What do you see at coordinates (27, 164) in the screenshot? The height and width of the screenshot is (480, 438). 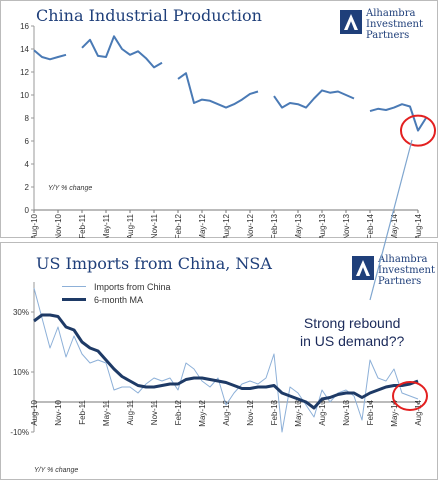 I see `y-tick-label: 4` at bounding box center [27, 164].